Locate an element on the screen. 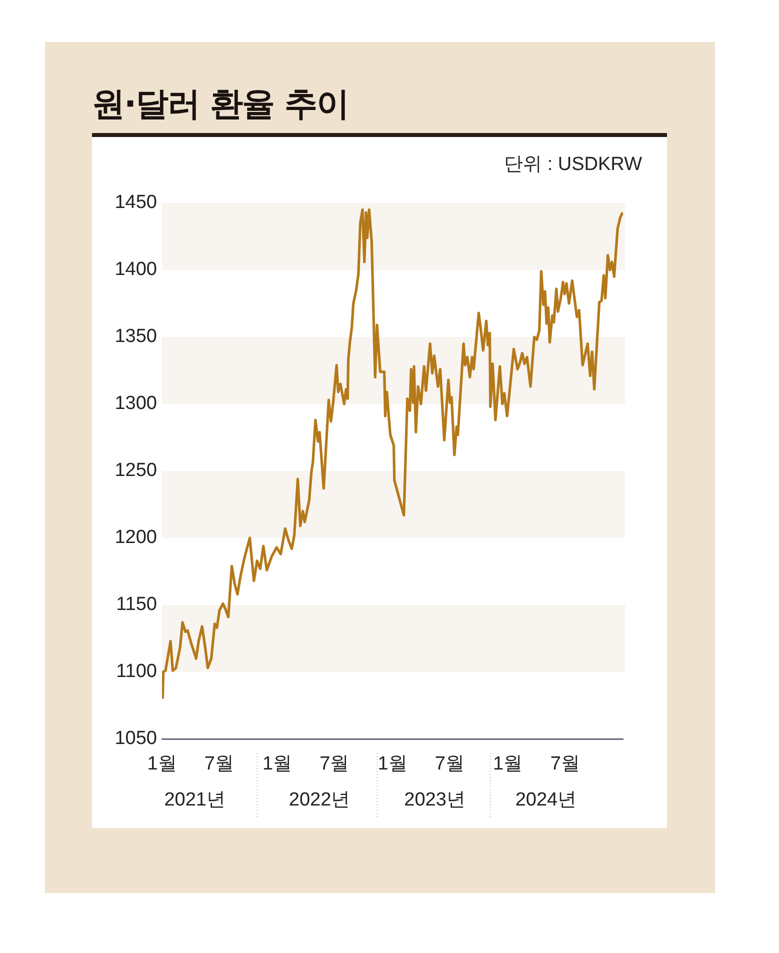 This screenshot has height=953, width=779. x2-tick-label: 2022년 is located at coordinates (319, 800).